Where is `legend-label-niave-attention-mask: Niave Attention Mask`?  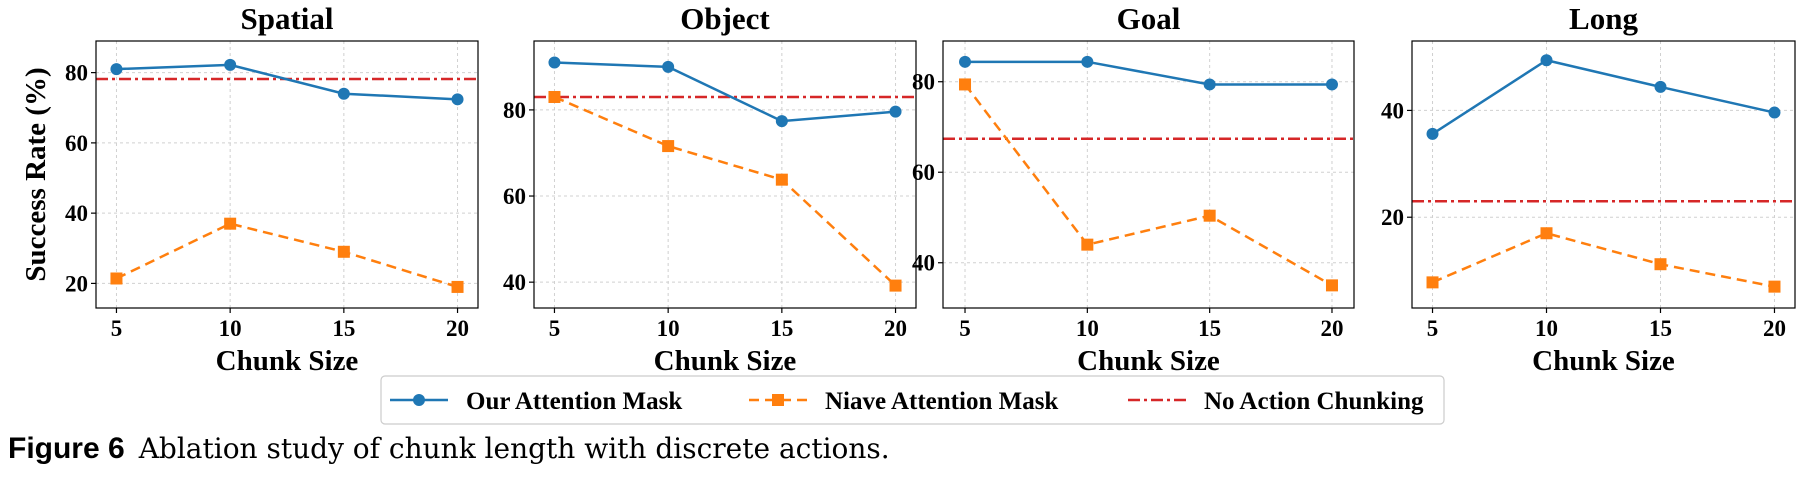 legend-label-niave-attention-mask: Niave Attention Mask is located at coordinates (941, 401).